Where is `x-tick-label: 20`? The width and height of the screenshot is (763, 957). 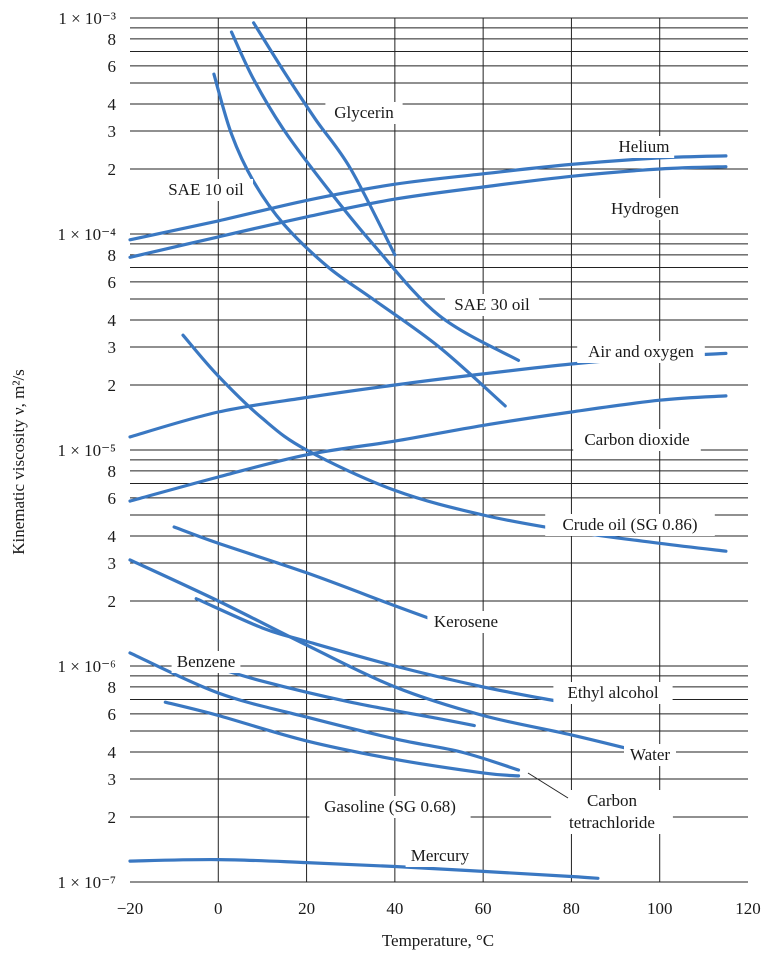
x-tick-label: 20 is located at coordinates (306, 908).